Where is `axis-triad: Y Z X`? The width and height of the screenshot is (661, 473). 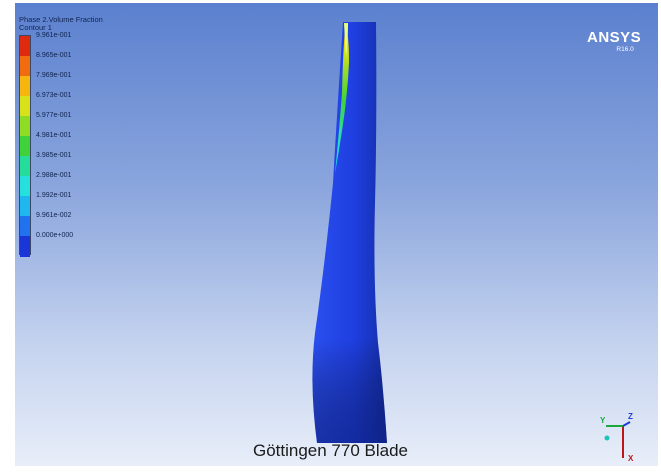 axis-triad: Y Z X is located at coordinates (623, 439).